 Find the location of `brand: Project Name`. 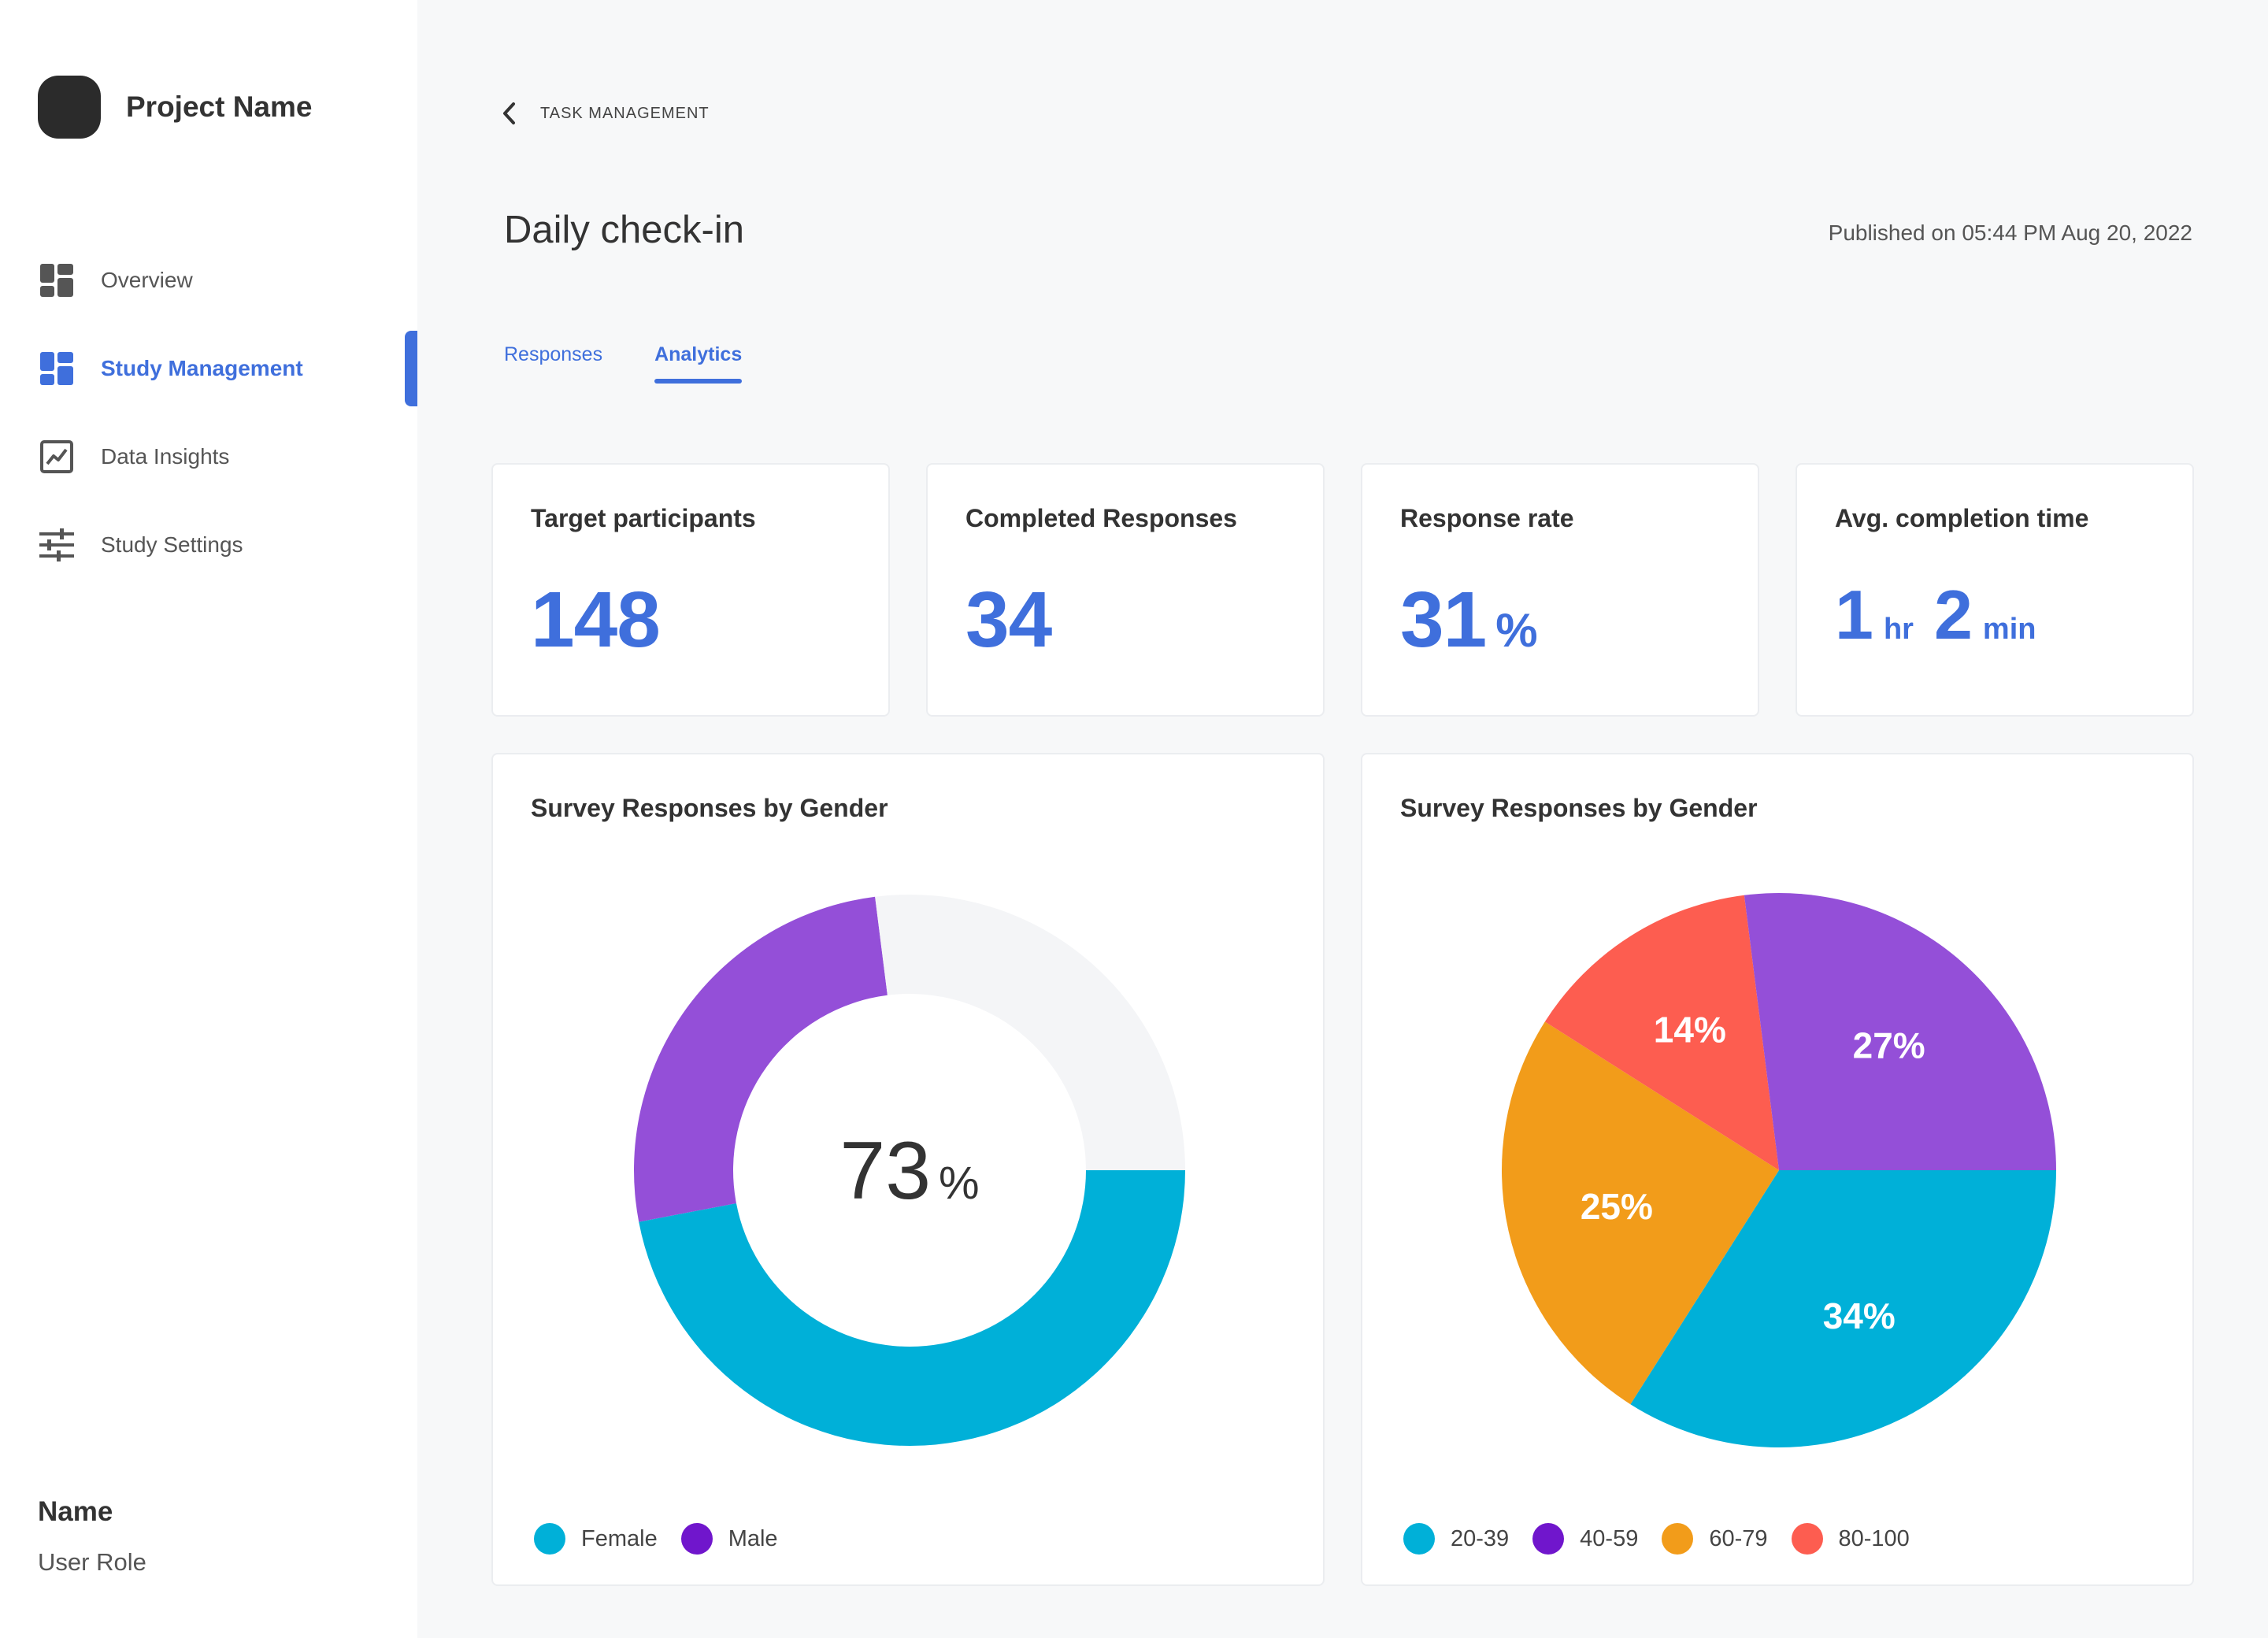

brand: Project Name is located at coordinates (175, 107).